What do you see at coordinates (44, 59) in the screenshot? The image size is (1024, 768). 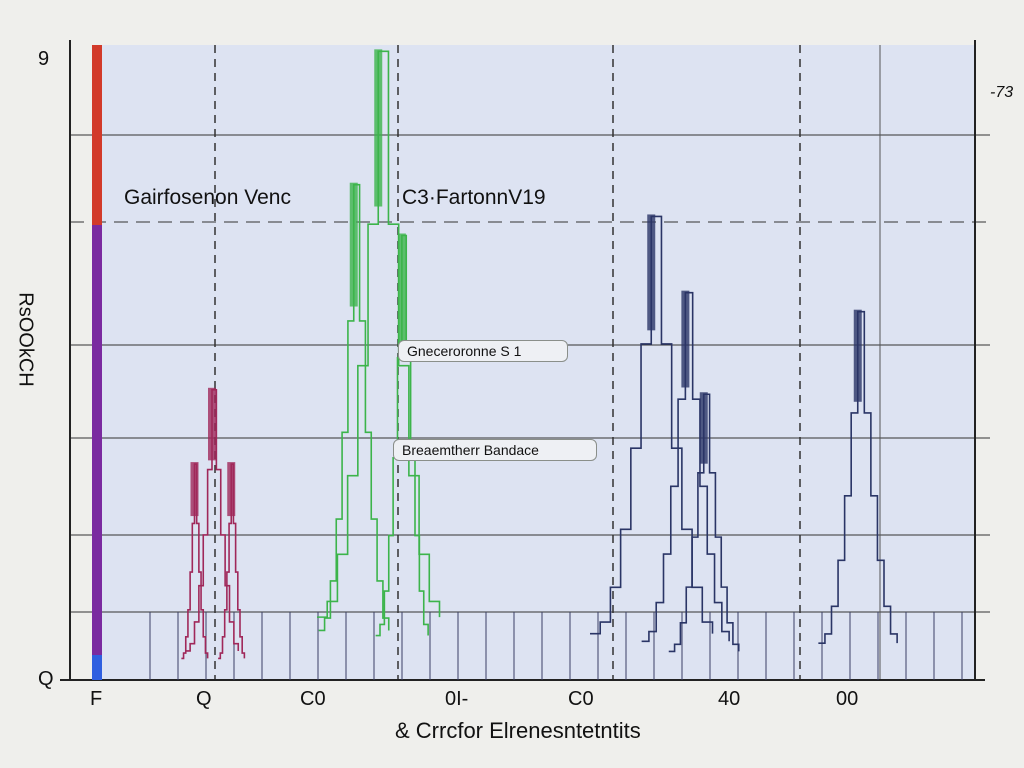 I see `y-tick-top: 9` at bounding box center [44, 59].